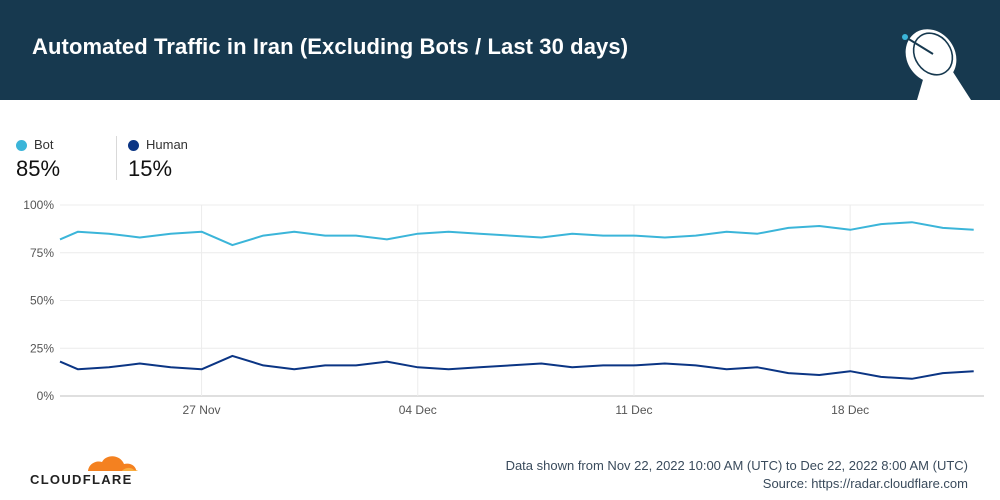 The image size is (1000, 500). I want to click on bot-dot-icon, so click(21, 145).